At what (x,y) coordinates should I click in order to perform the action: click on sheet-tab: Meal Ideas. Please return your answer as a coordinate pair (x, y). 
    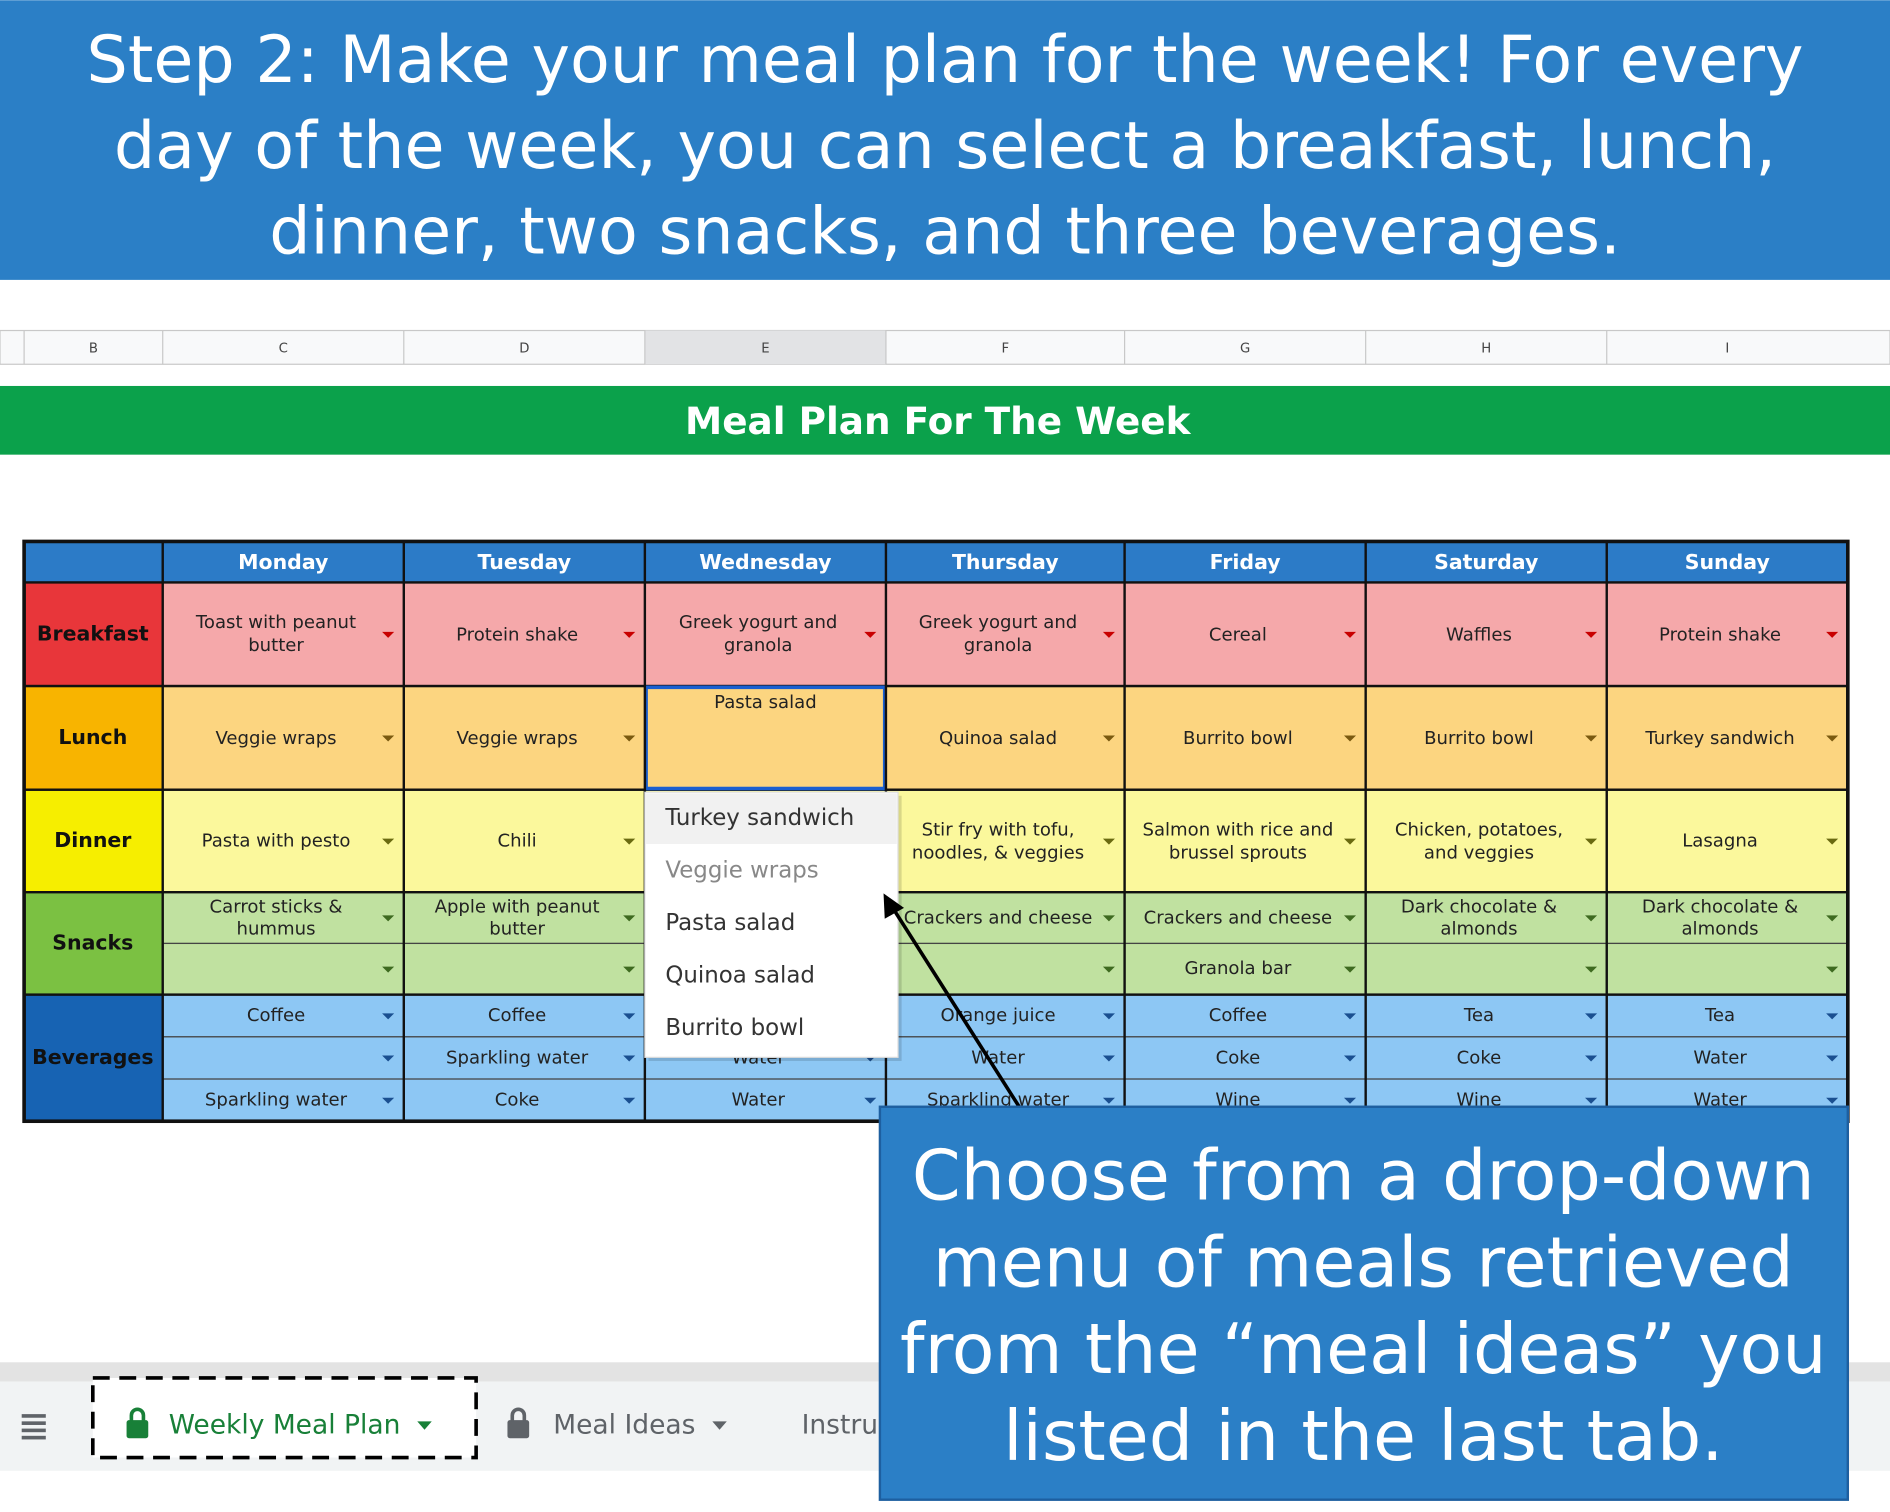
    Looking at the image, I should click on (624, 1425).